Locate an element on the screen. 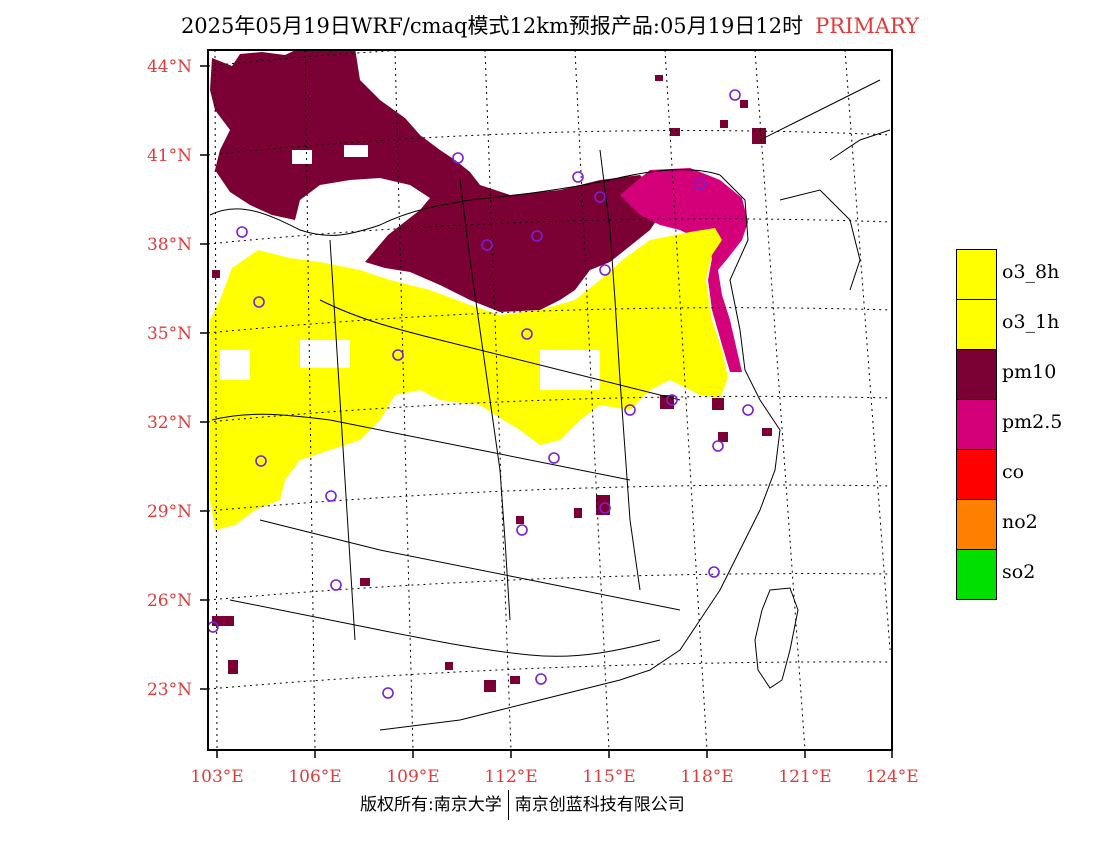  copyright-notice: 版权所有:南京大学 南京创蓝科技有限公司 is located at coordinates (522, 805).